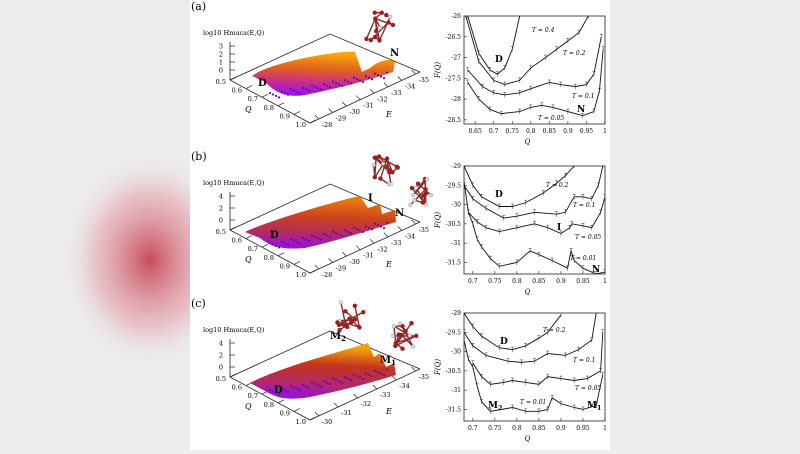 The image size is (800, 454). Describe the element at coordinates (253, 99) in the screenshot. I see `q-tick-label: 0.7` at that location.